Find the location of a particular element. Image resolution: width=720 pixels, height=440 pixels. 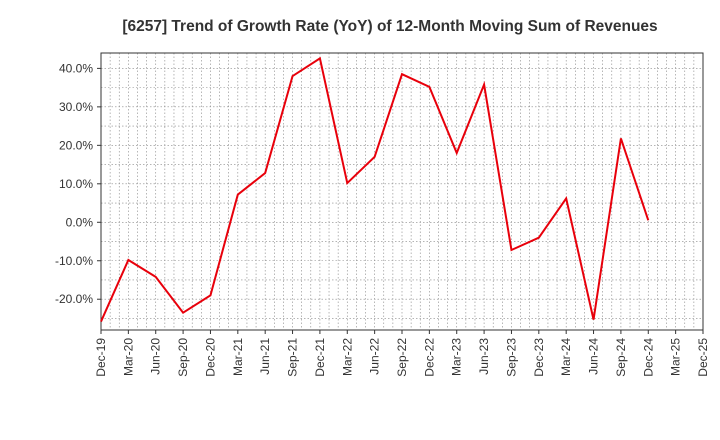

x-tick-label: Mar-21 is located at coordinates (238, 357).